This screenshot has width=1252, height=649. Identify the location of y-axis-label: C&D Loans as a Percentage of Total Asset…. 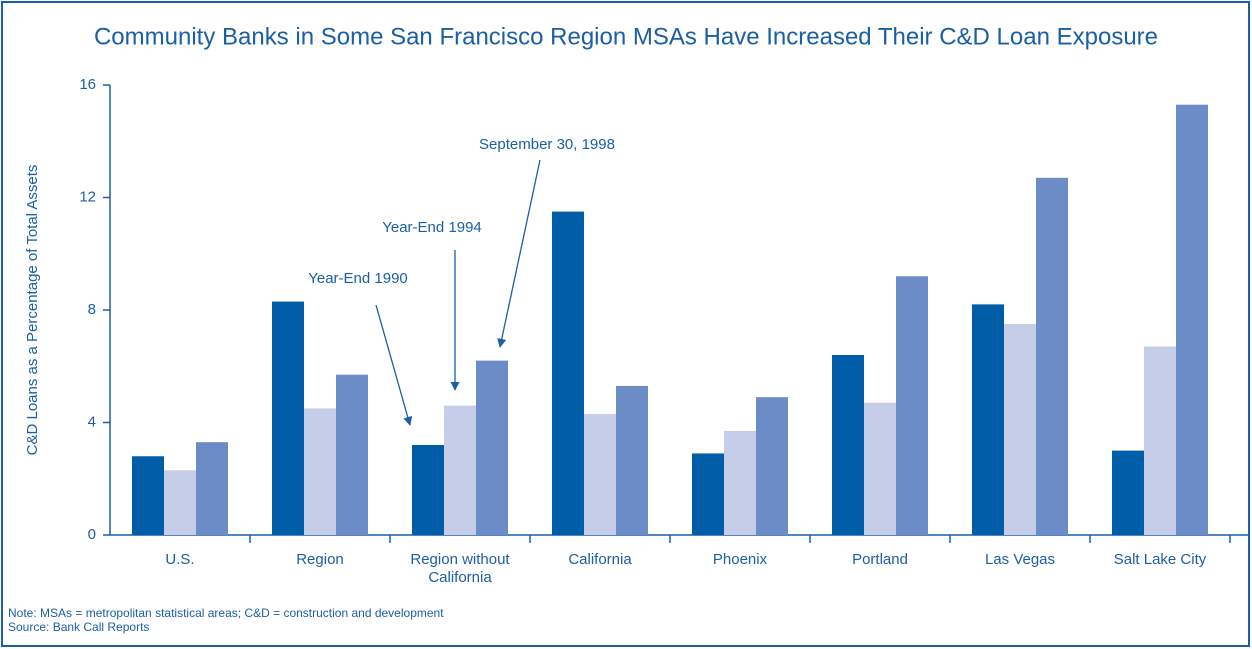
(32, 310).